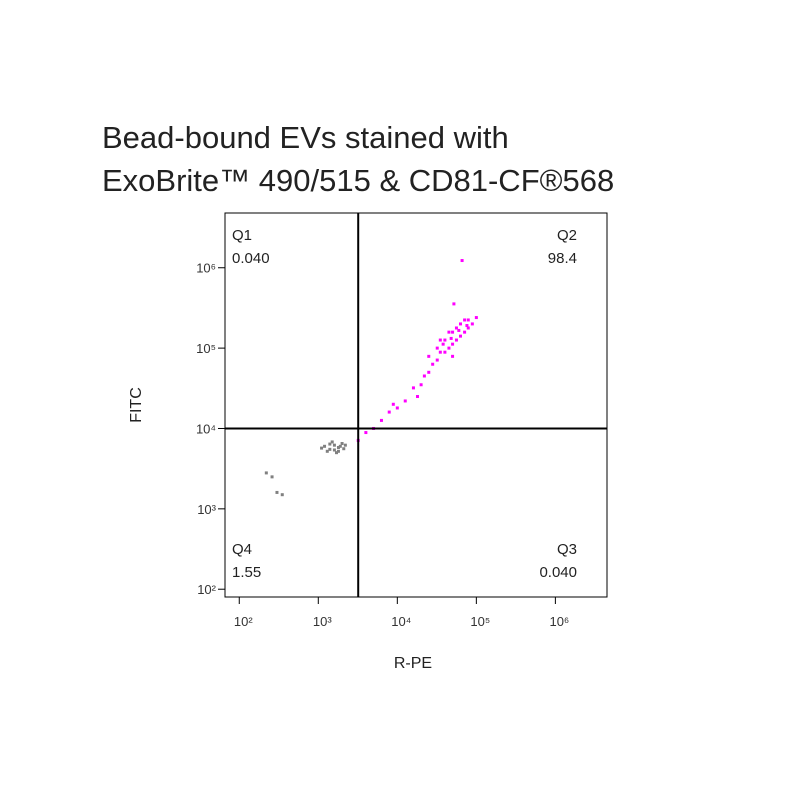 The width and height of the screenshot is (800, 805). I want to click on y-tick-label: 10⁵, so click(206, 348).